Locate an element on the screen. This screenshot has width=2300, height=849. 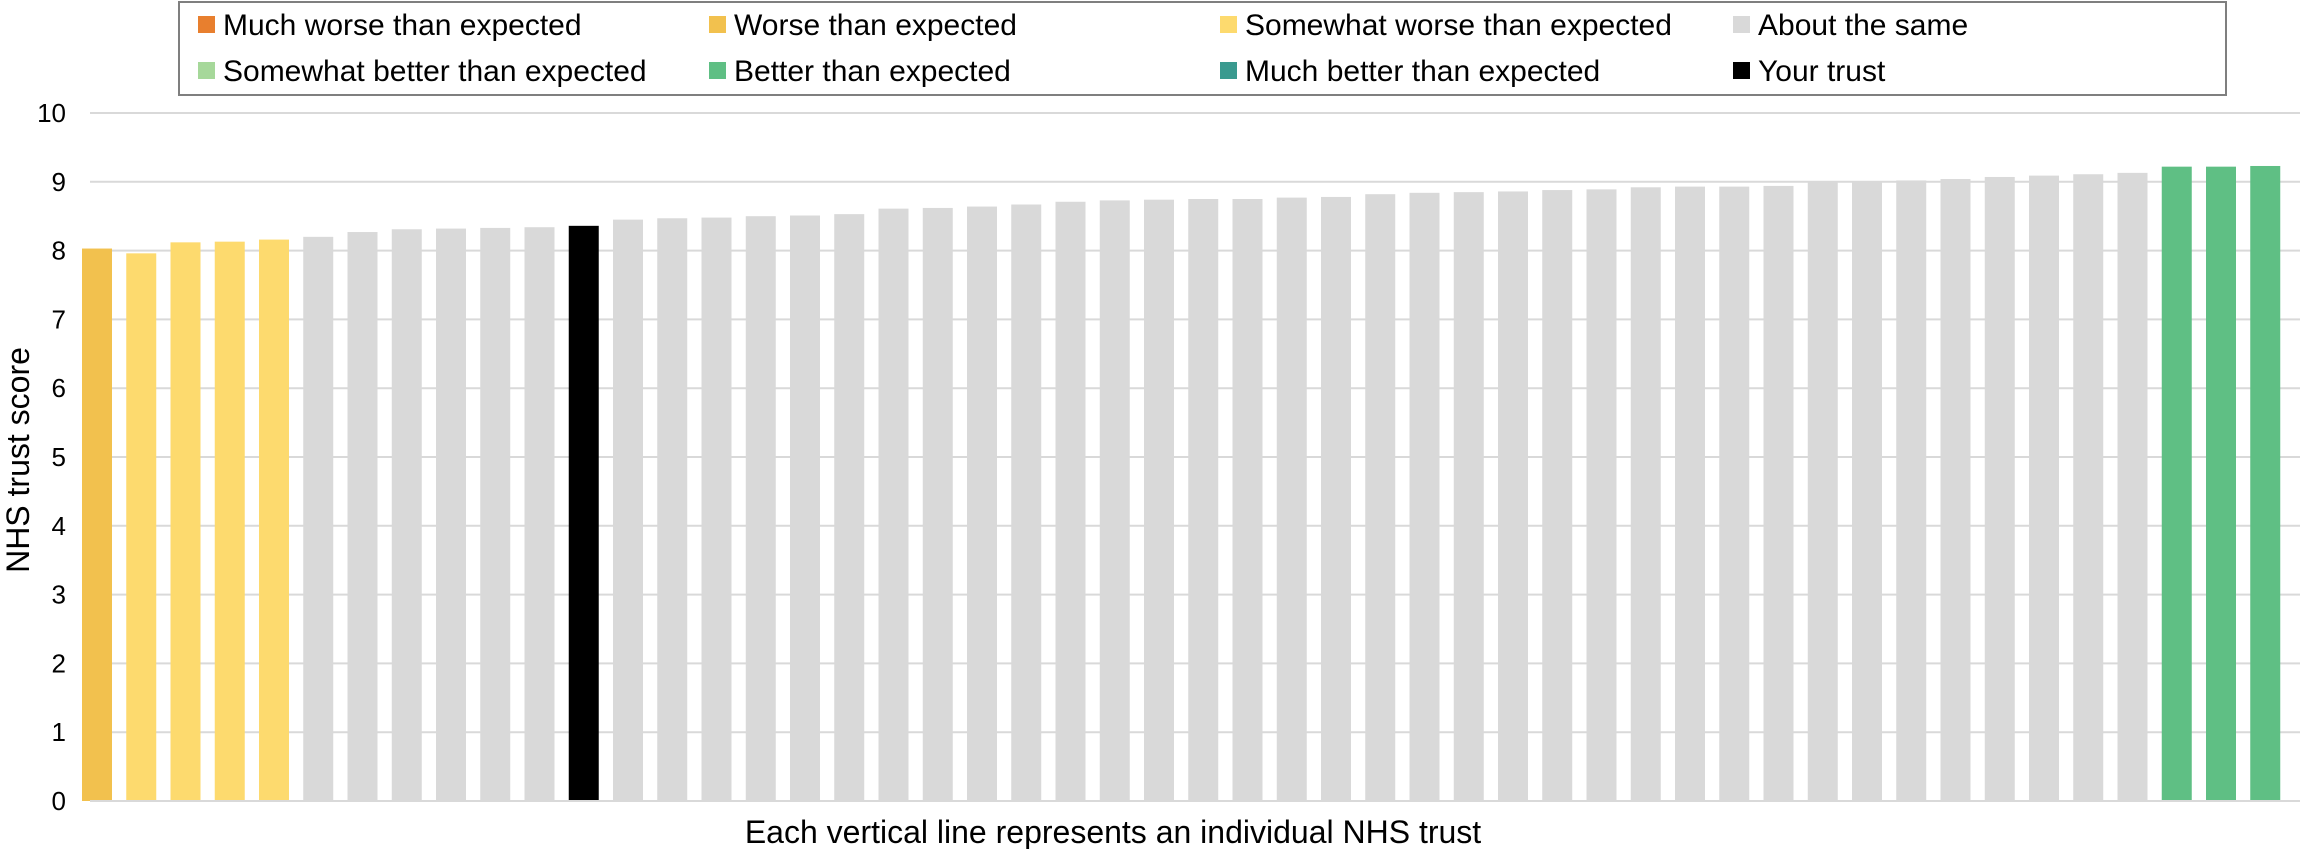
legend-label: Somewhat worse than expected is located at coordinates (1458, 25).